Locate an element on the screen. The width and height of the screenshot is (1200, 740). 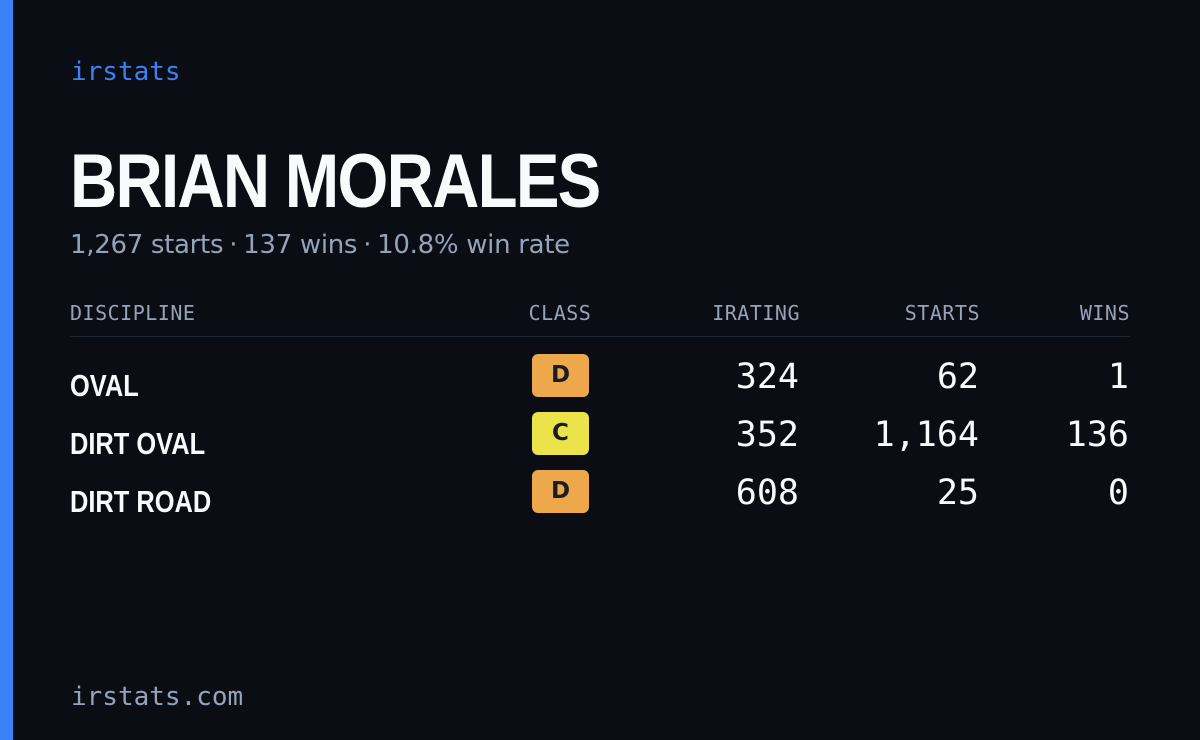
starts-value: 1,164 is located at coordinates (926, 435).